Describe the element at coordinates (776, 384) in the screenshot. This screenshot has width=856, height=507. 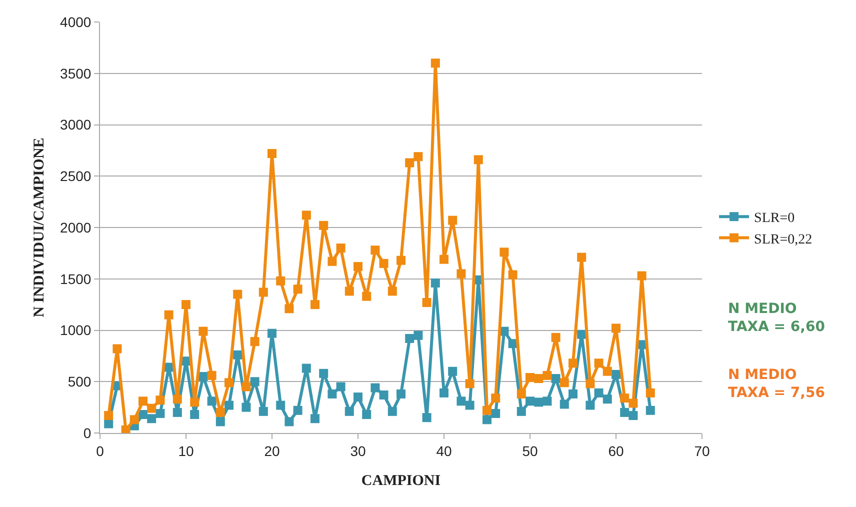
I see `text: N MEDIO TAXA = 7,56` at that location.